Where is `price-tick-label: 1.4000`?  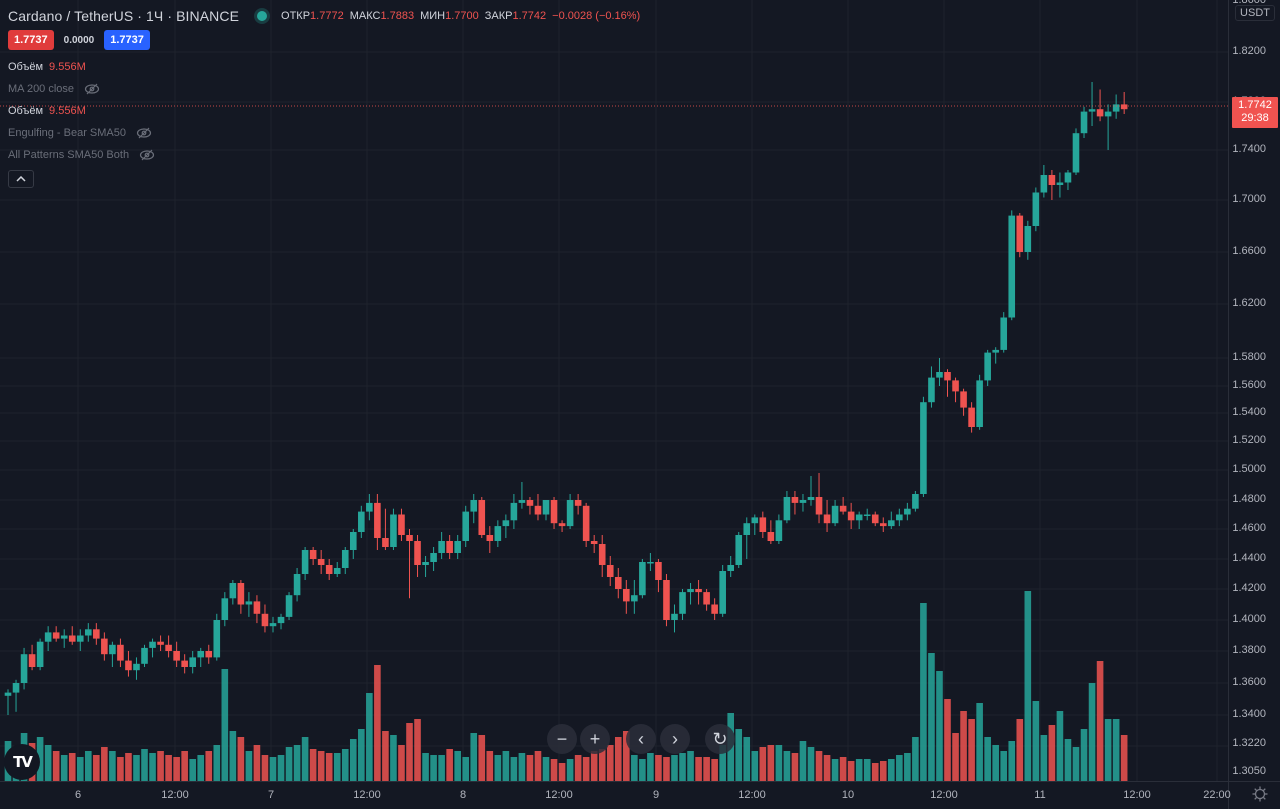 price-tick-label: 1.4000 is located at coordinates (1249, 619).